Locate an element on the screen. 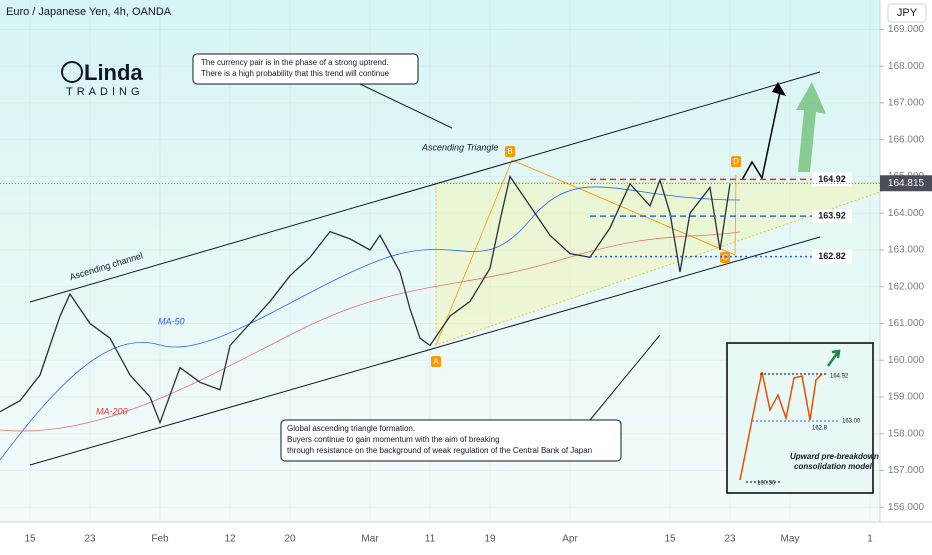  ma-label: MA-50 is located at coordinates (171, 321).